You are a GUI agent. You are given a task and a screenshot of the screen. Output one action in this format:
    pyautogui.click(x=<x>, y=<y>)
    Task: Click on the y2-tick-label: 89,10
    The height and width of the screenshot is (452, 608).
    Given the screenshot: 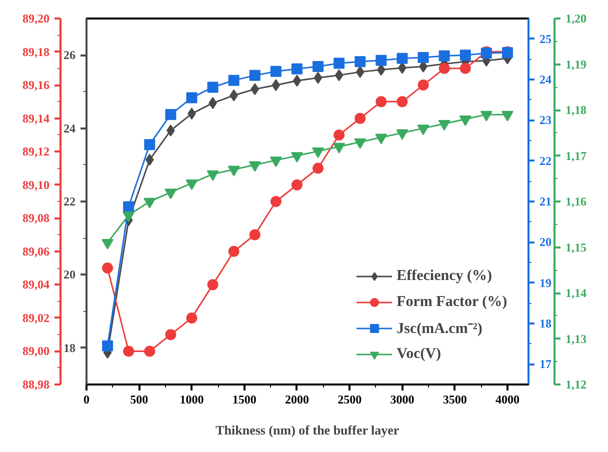 What is the action you would take?
    pyautogui.click(x=36, y=185)
    